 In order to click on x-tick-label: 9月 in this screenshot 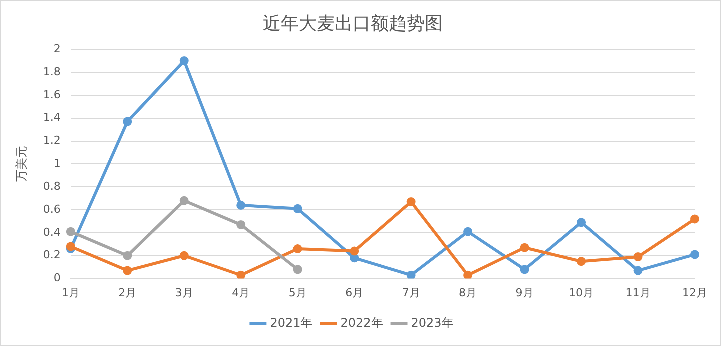, I will do `click(525, 293)`.